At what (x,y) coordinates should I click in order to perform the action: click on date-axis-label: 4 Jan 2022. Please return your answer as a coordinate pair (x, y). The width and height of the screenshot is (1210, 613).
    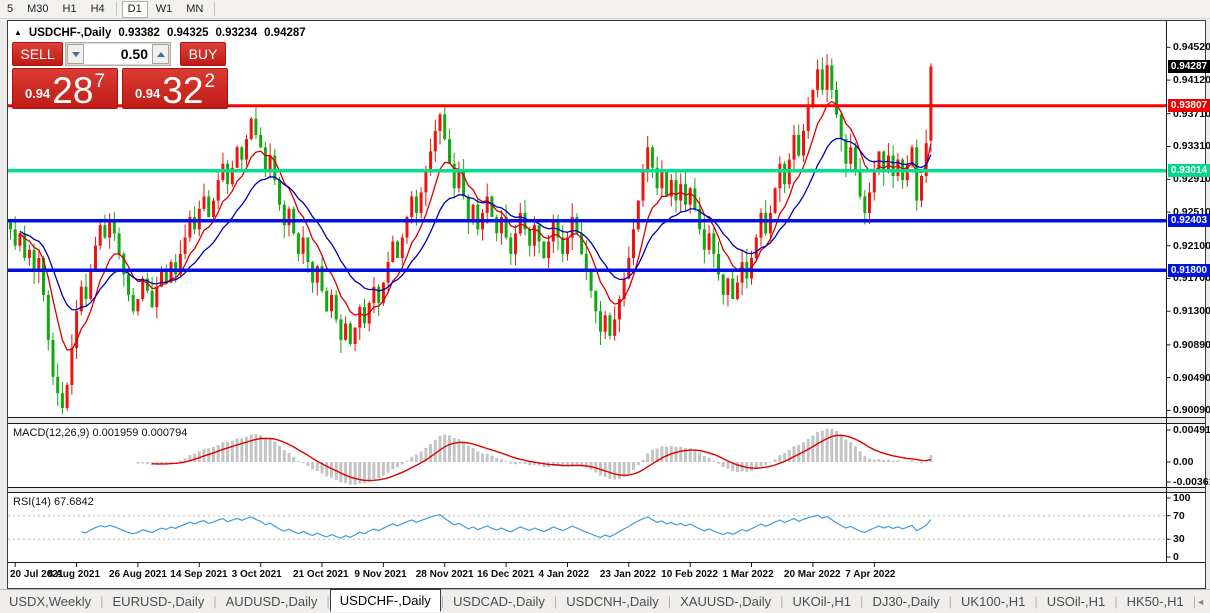
    Looking at the image, I should click on (564, 574).